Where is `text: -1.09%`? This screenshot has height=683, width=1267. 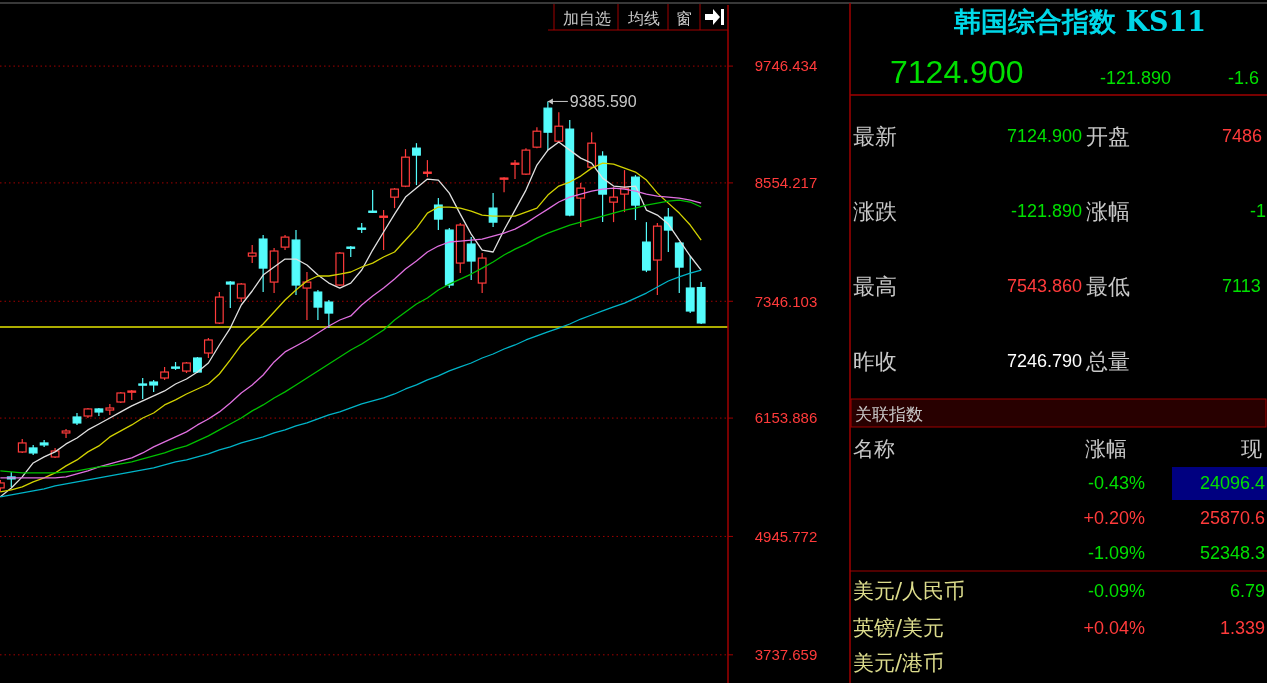 text: -1.09% is located at coordinates (1116, 553).